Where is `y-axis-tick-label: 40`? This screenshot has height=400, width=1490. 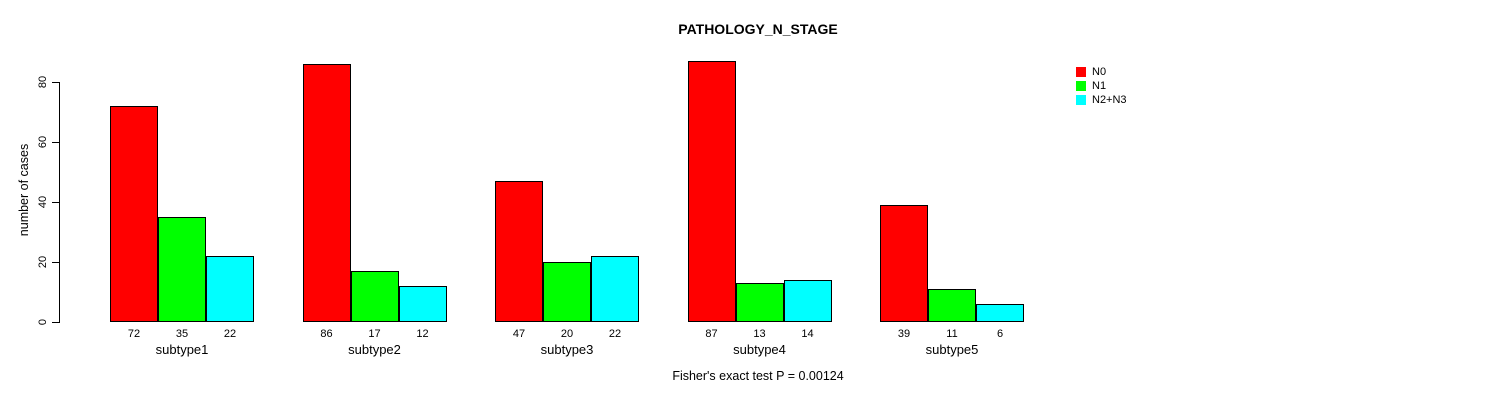 y-axis-tick-label: 40 is located at coordinates (43, 202).